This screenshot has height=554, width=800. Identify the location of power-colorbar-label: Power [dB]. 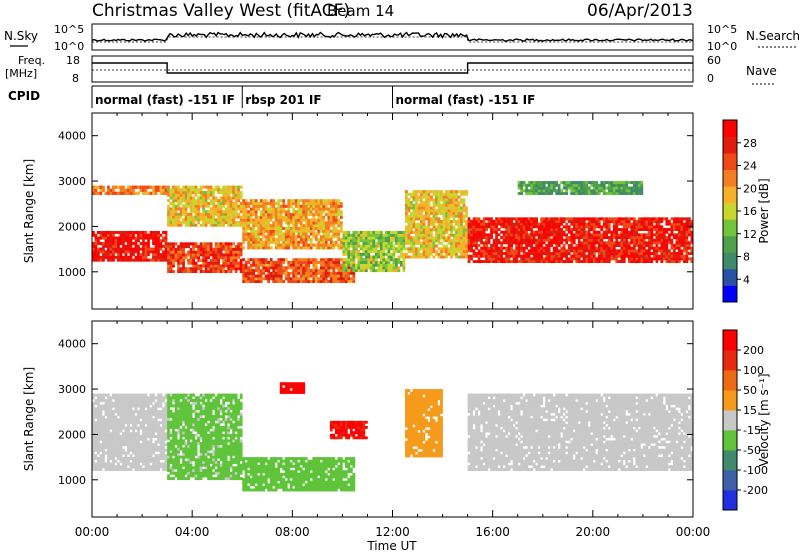
(764, 210).